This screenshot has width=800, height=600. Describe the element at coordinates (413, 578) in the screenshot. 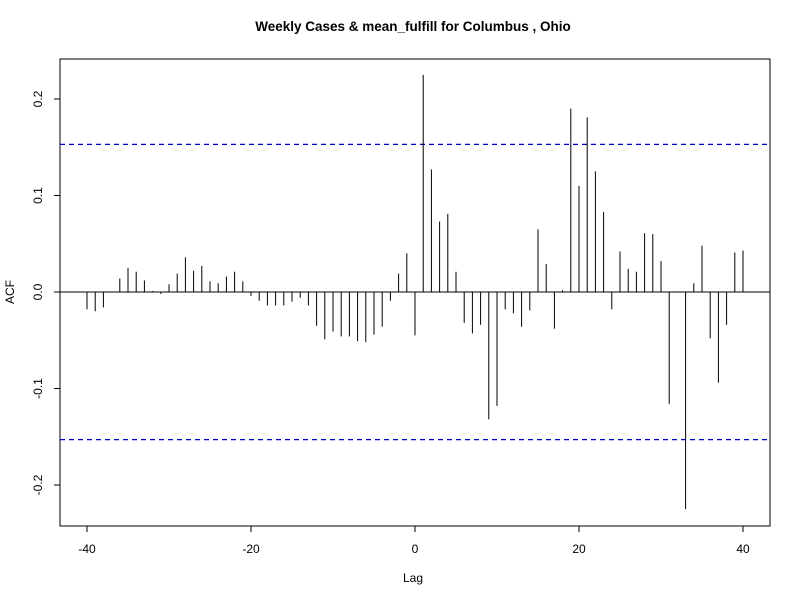

I see `x-axis-label: Lag` at that location.